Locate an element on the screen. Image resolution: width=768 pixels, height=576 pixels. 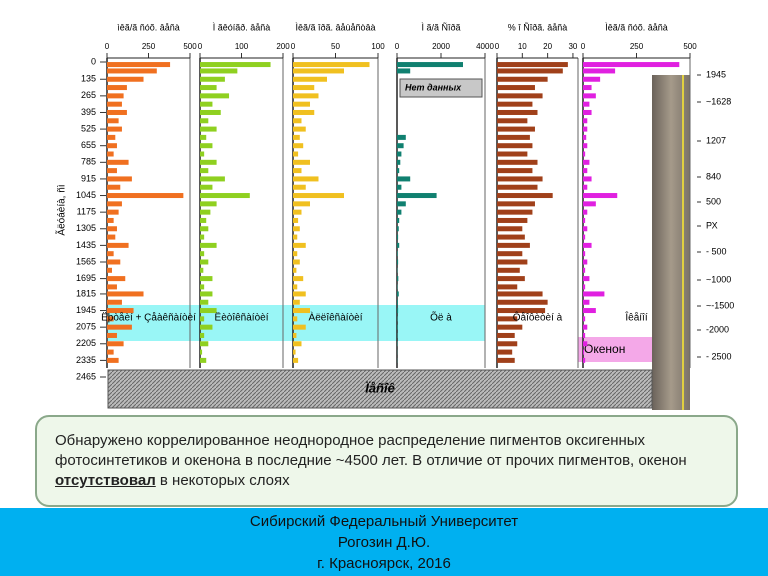
y-tick-label: 1815 is located at coordinates (86, 293).